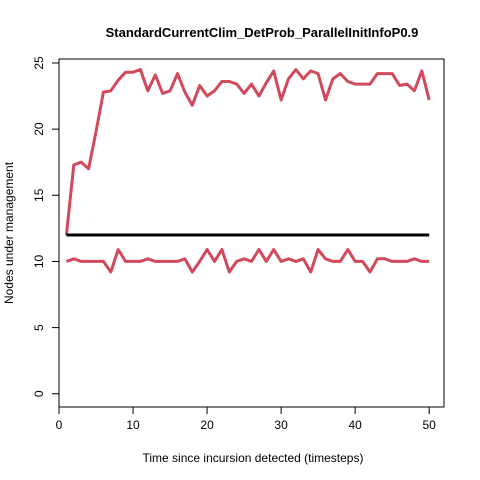 Image resolution: width=480 pixels, height=480 pixels. Describe the element at coordinates (39, 195) in the screenshot. I see `y-tick-label: 15` at that location.